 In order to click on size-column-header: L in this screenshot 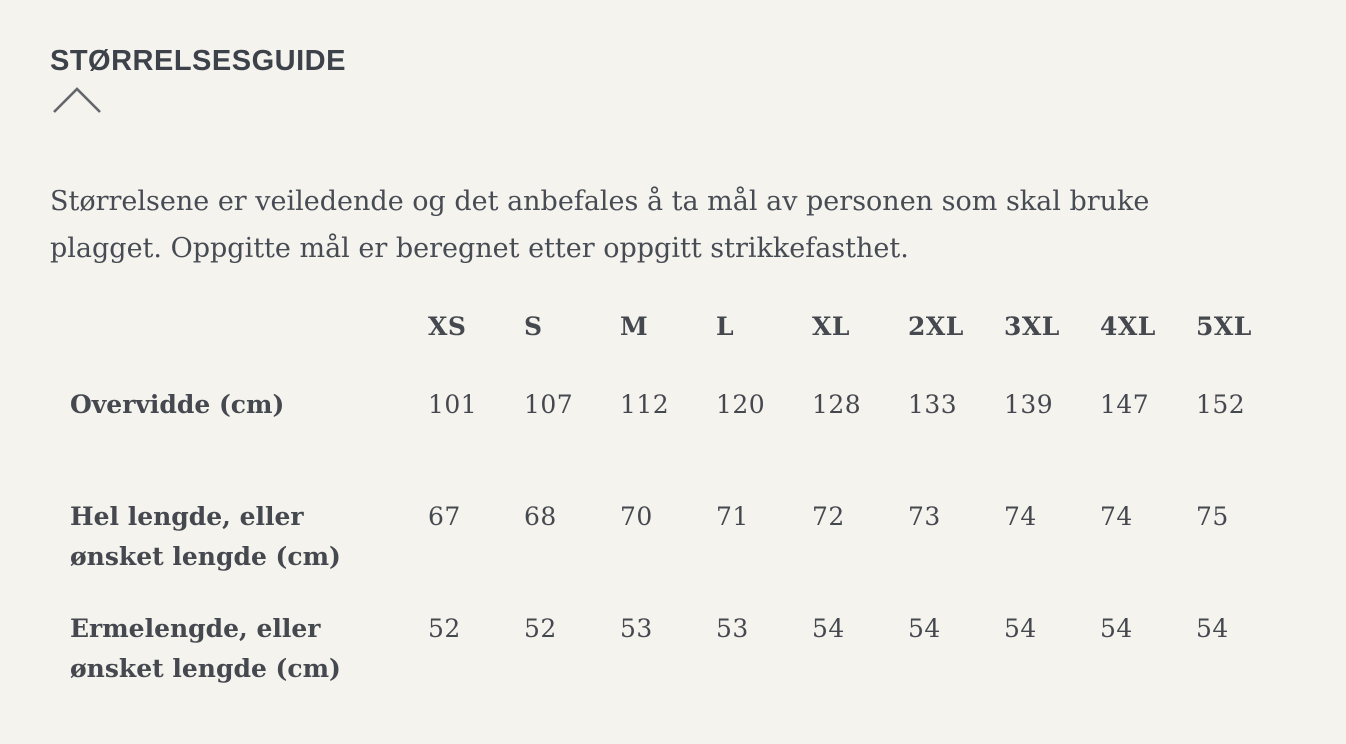, I will do `click(725, 326)`.